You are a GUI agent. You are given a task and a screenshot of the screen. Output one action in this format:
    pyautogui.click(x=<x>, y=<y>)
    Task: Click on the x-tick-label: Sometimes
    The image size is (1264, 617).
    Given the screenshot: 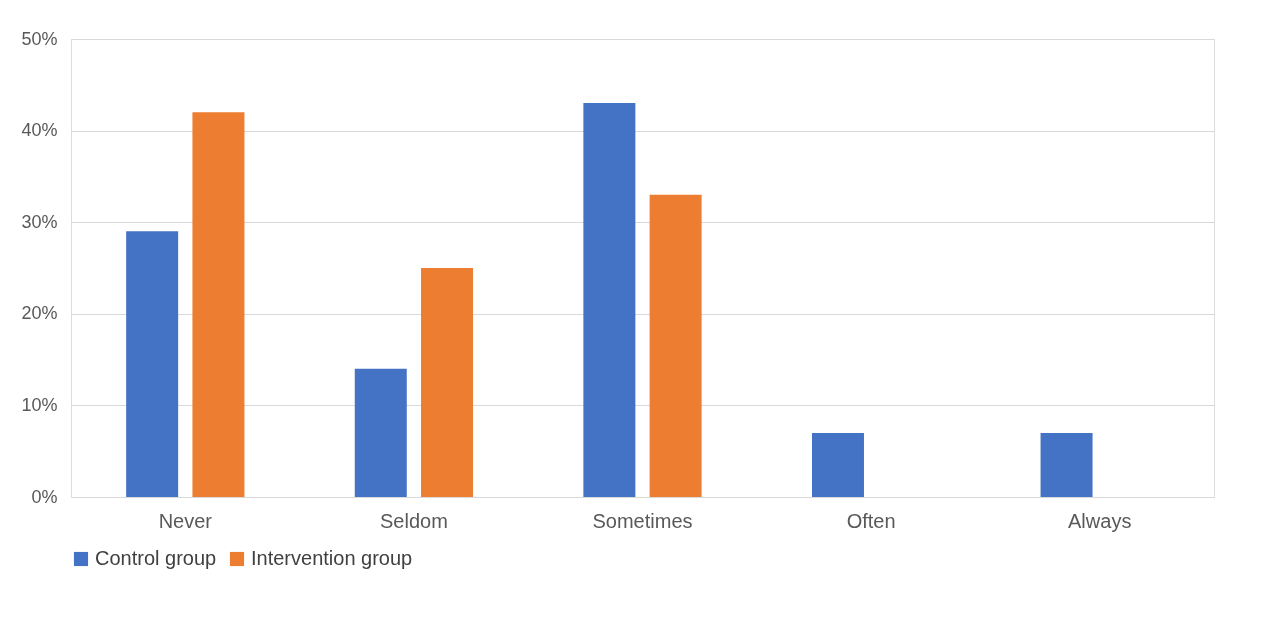 What is the action you would take?
    pyautogui.click(x=642, y=520)
    